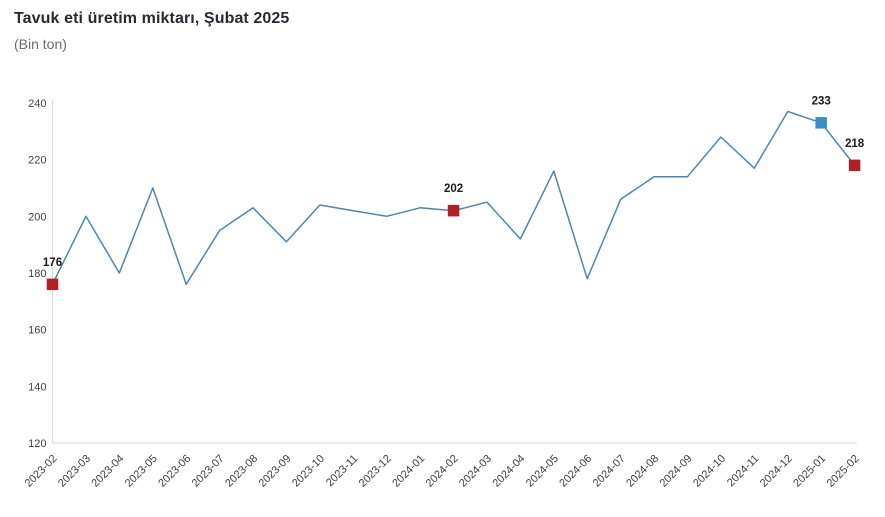 This screenshot has height=517, width=885. I want to click on point-label-2025-02: 218, so click(855, 144).